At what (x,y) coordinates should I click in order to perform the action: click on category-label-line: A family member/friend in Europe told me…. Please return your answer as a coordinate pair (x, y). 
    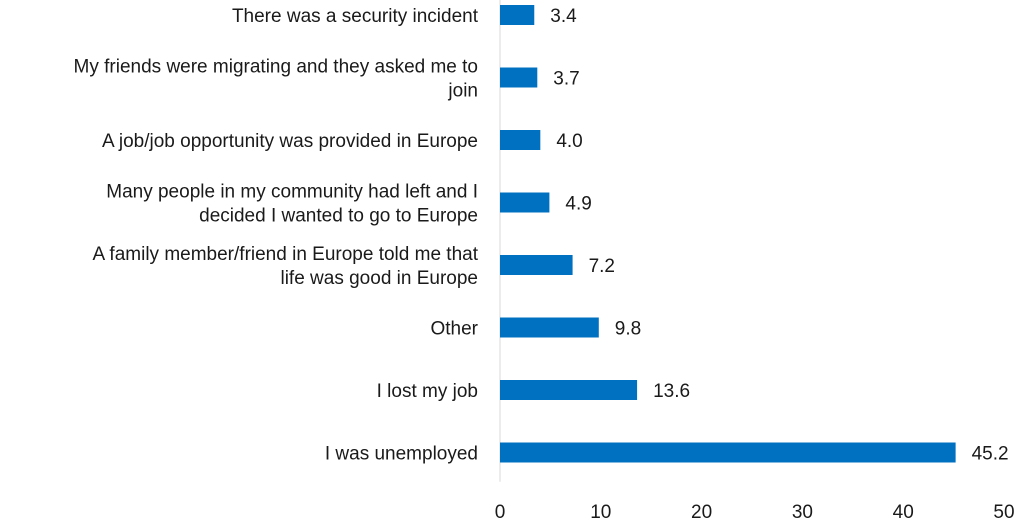
    Looking at the image, I should click on (286, 254).